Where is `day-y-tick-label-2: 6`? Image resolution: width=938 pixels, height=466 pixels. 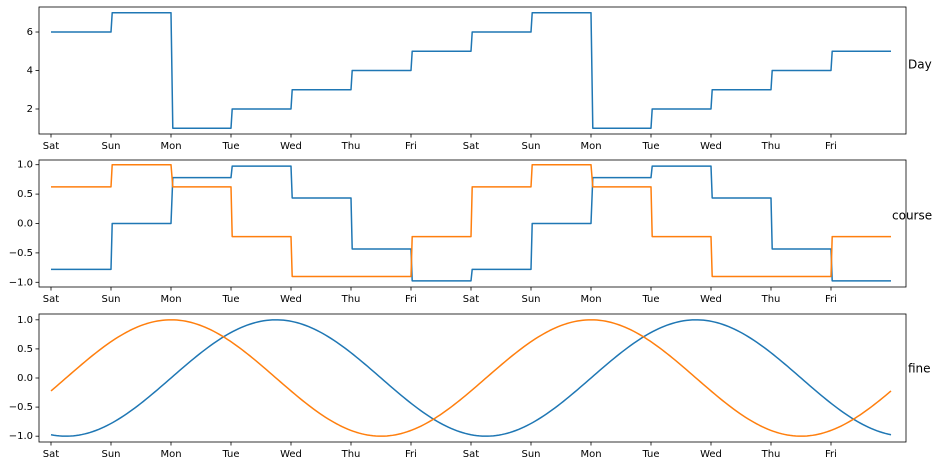 day-y-tick-label-2: 6 is located at coordinates (30, 32).